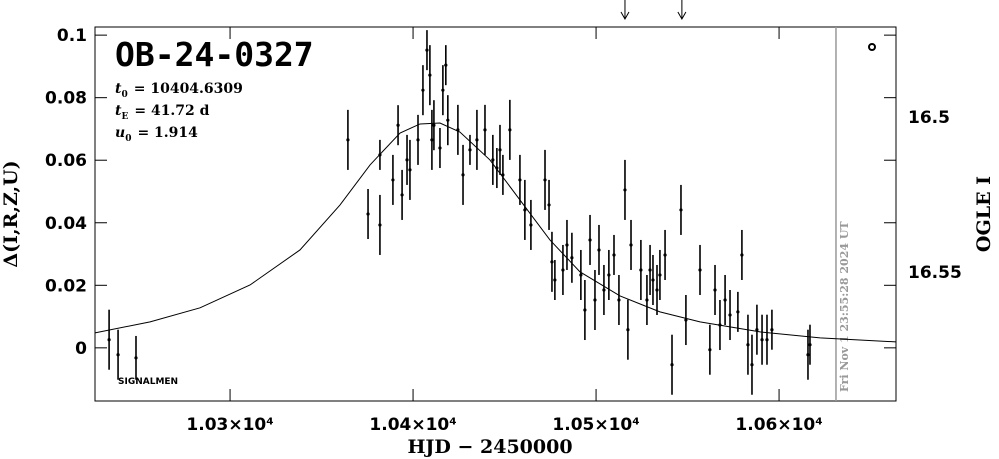 The image size is (999, 459). What do you see at coordinates (229, 425) in the screenshot?
I see `x-tick-label: 1.03×10⁴` at bounding box center [229, 425].